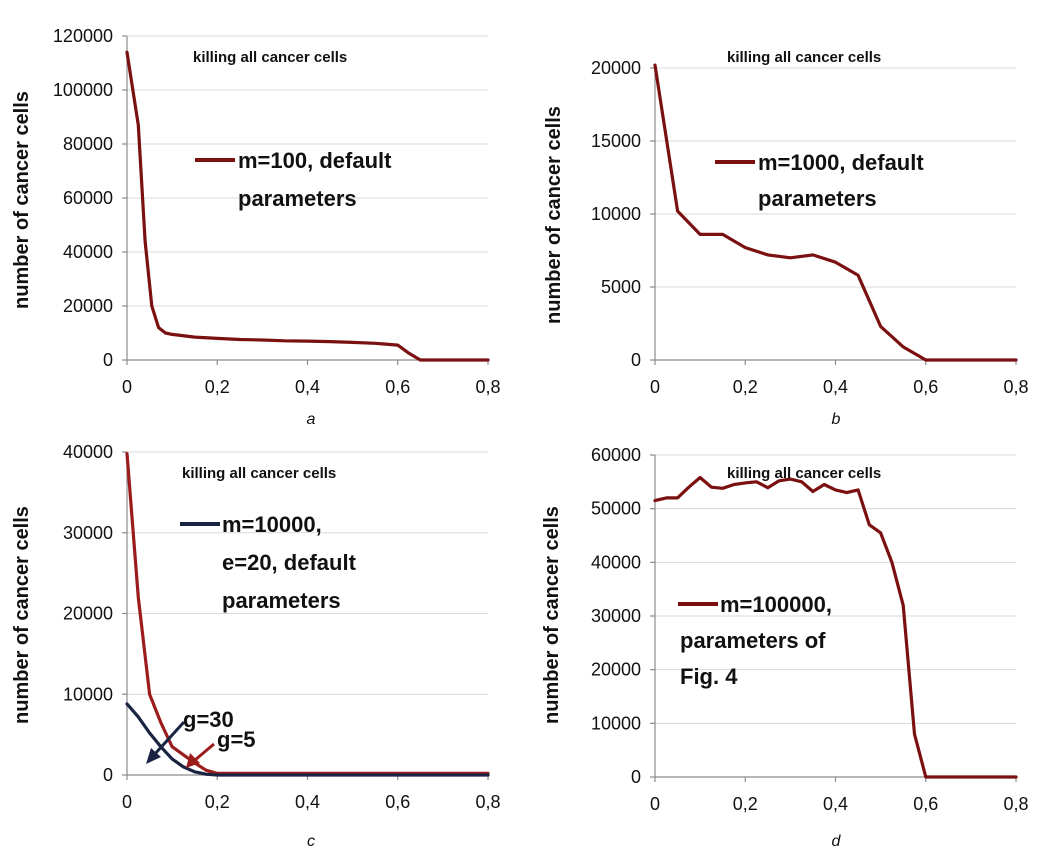 This screenshot has width=1046, height=864. I want to click on panel-d-series, so click(835, 627).